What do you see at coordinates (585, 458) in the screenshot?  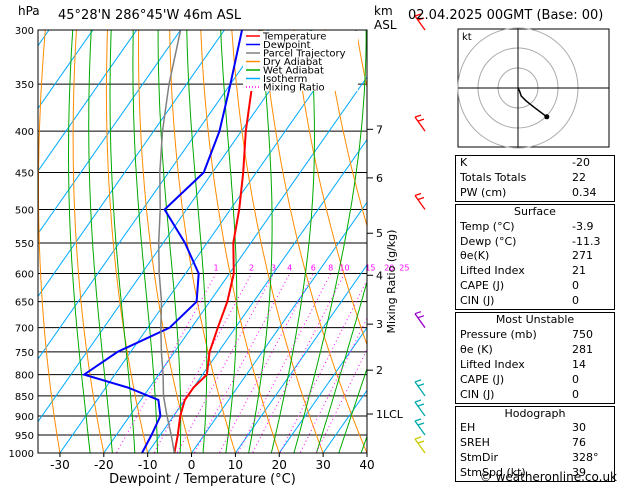 I see `table-value: 328°` at bounding box center [585, 458].